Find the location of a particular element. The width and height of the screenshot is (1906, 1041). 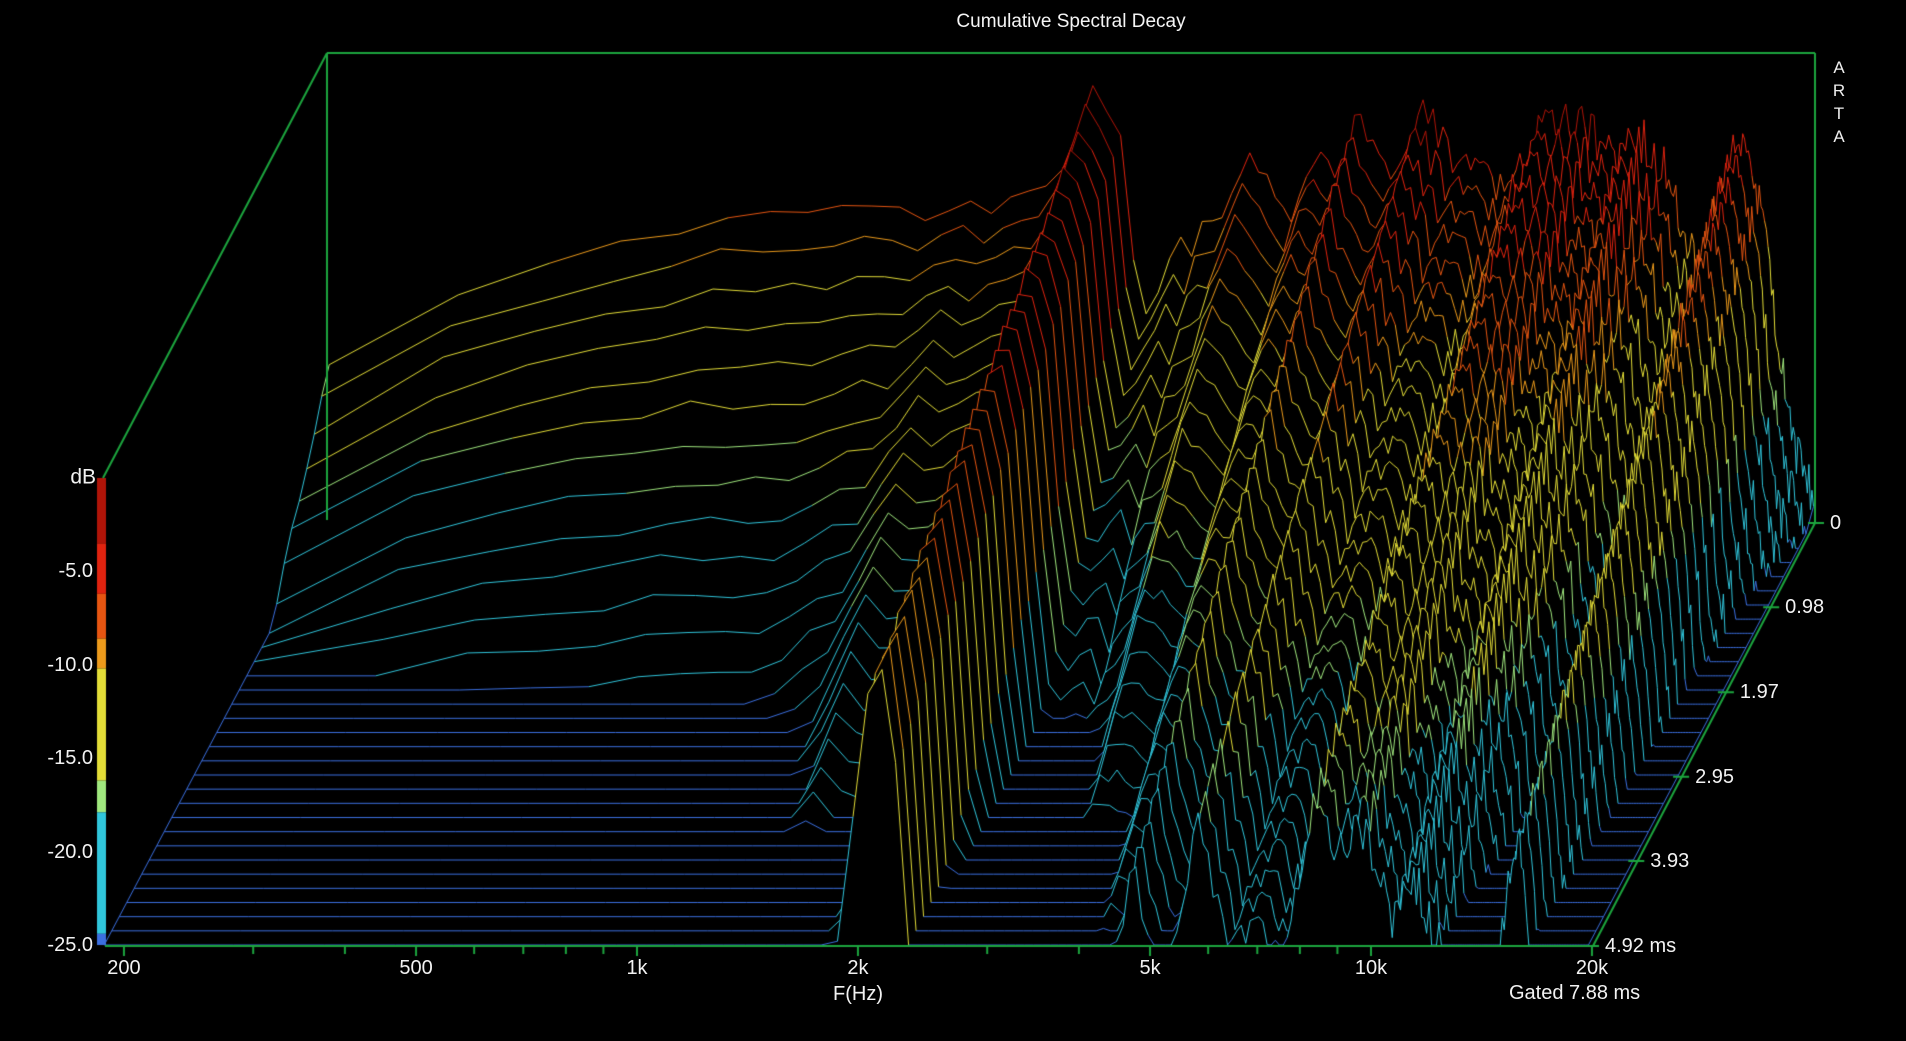

freq-tick-label-20k: 20k is located at coordinates (1592, 968).